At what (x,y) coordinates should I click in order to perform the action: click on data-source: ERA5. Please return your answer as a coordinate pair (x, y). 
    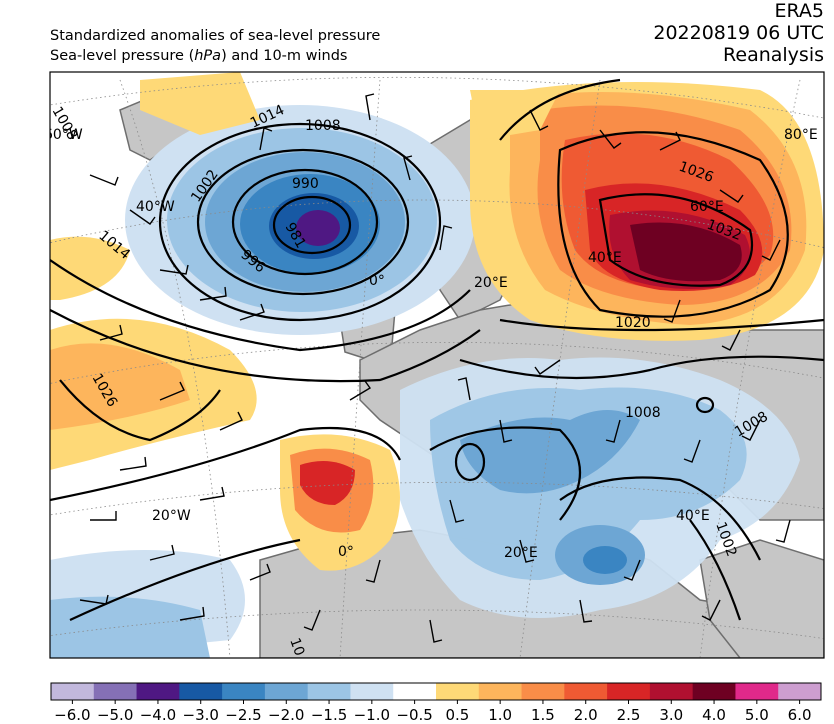
    Looking at the image, I should click on (799, 11).